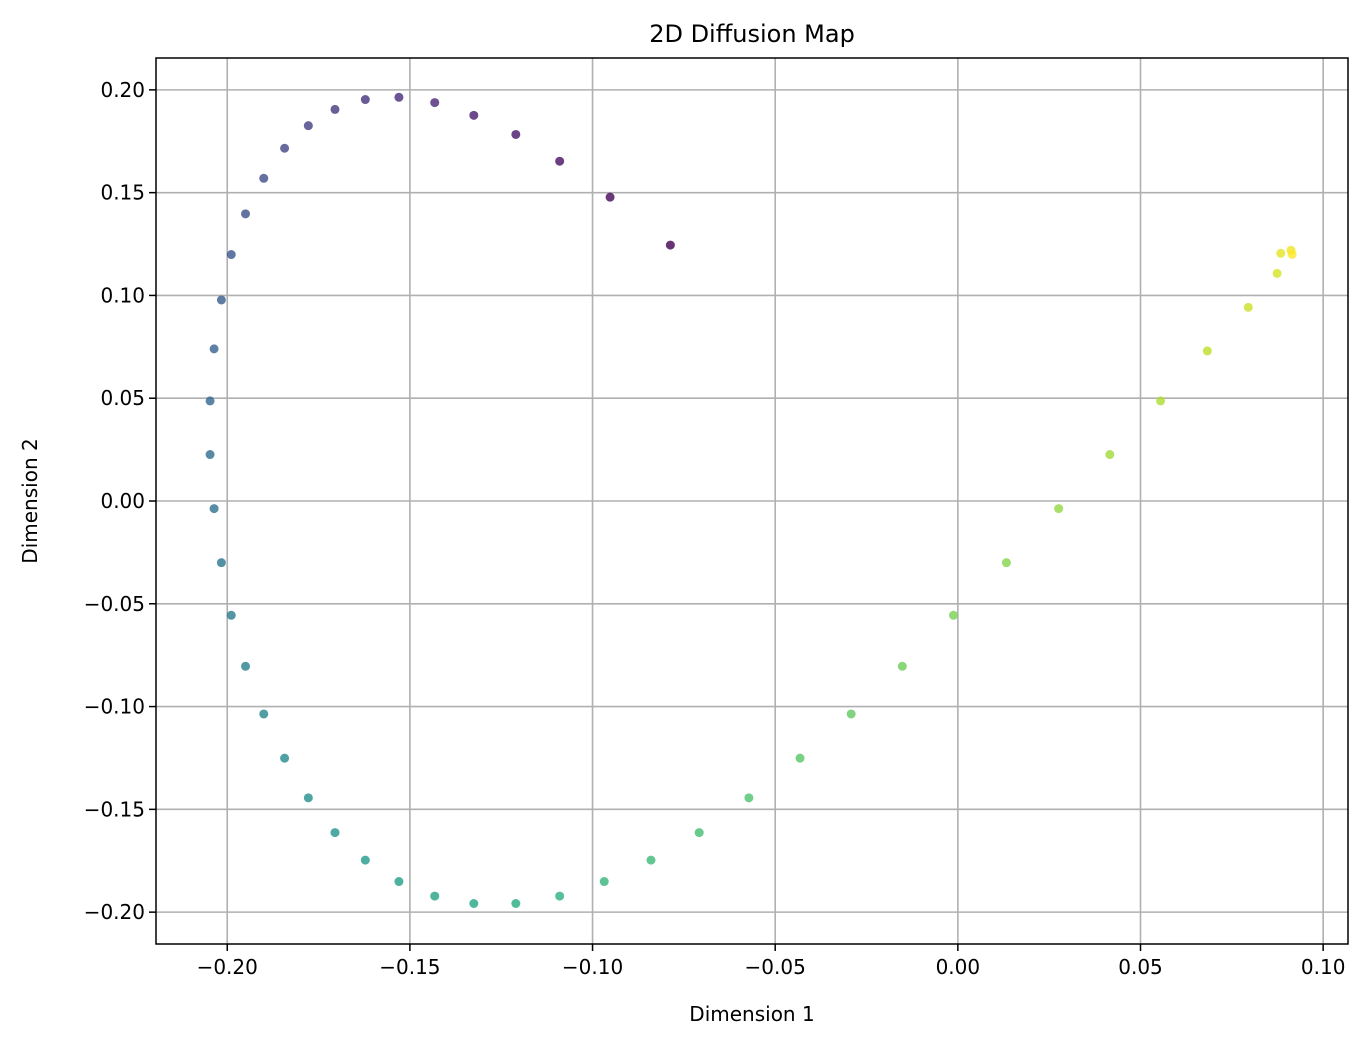 The height and width of the screenshot is (1046, 1371). I want to click on y-axis: 0.20 0.15 0.10 0.05 0.00 −0.05 −0.10 −0.15 −0.20, so click(120, 501).